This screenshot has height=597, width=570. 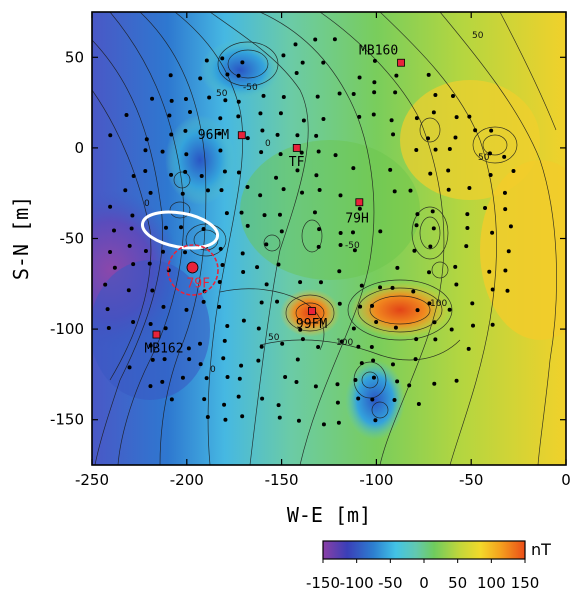 What do you see at coordinates (213, 135) in the screenshot?
I see `site-label: 96FM` at bounding box center [213, 135].